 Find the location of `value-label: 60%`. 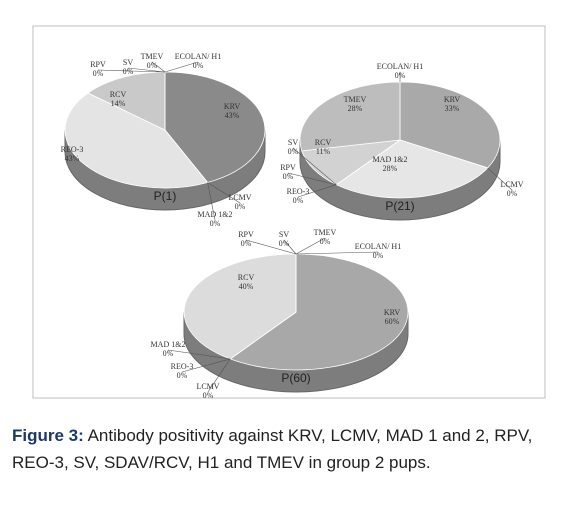

value-label: 60% is located at coordinates (392, 321).